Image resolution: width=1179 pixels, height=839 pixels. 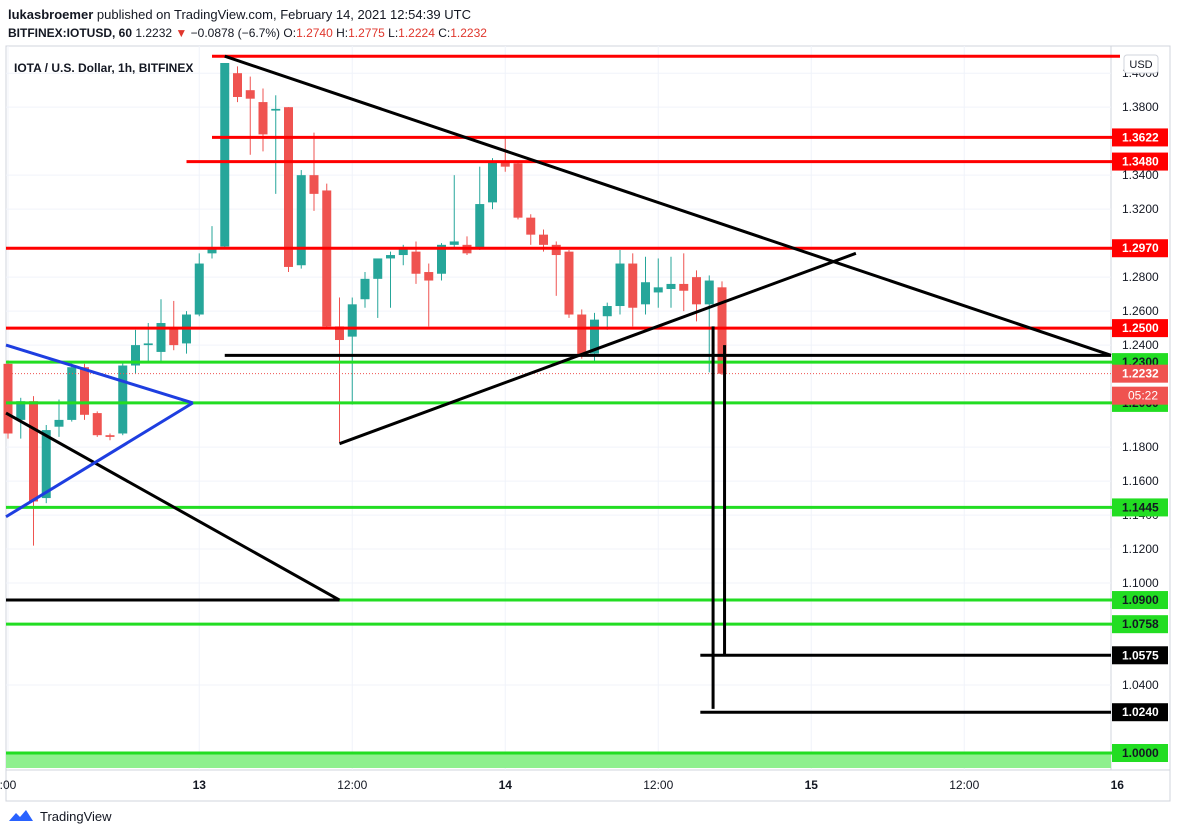 I want to click on price-tick-label: 1.2600, so click(x=1140, y=311).